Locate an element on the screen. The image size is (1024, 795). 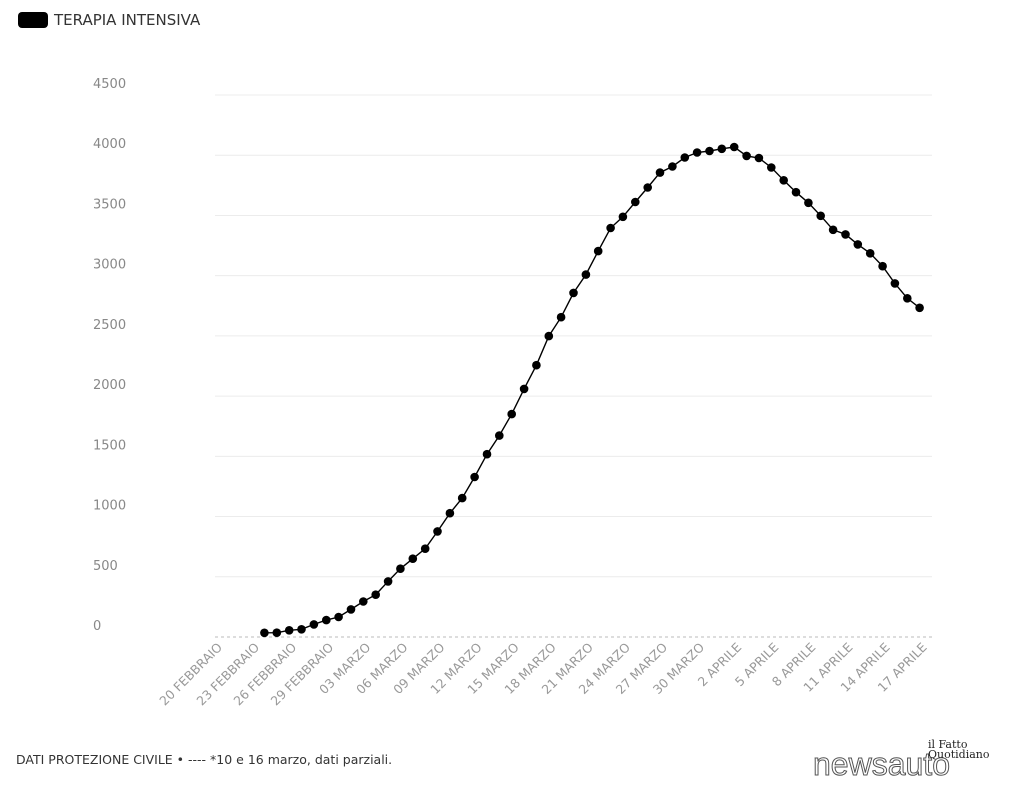
data-point: 24 FEBBRAIO: 35 is located at coordinates (264, 633).